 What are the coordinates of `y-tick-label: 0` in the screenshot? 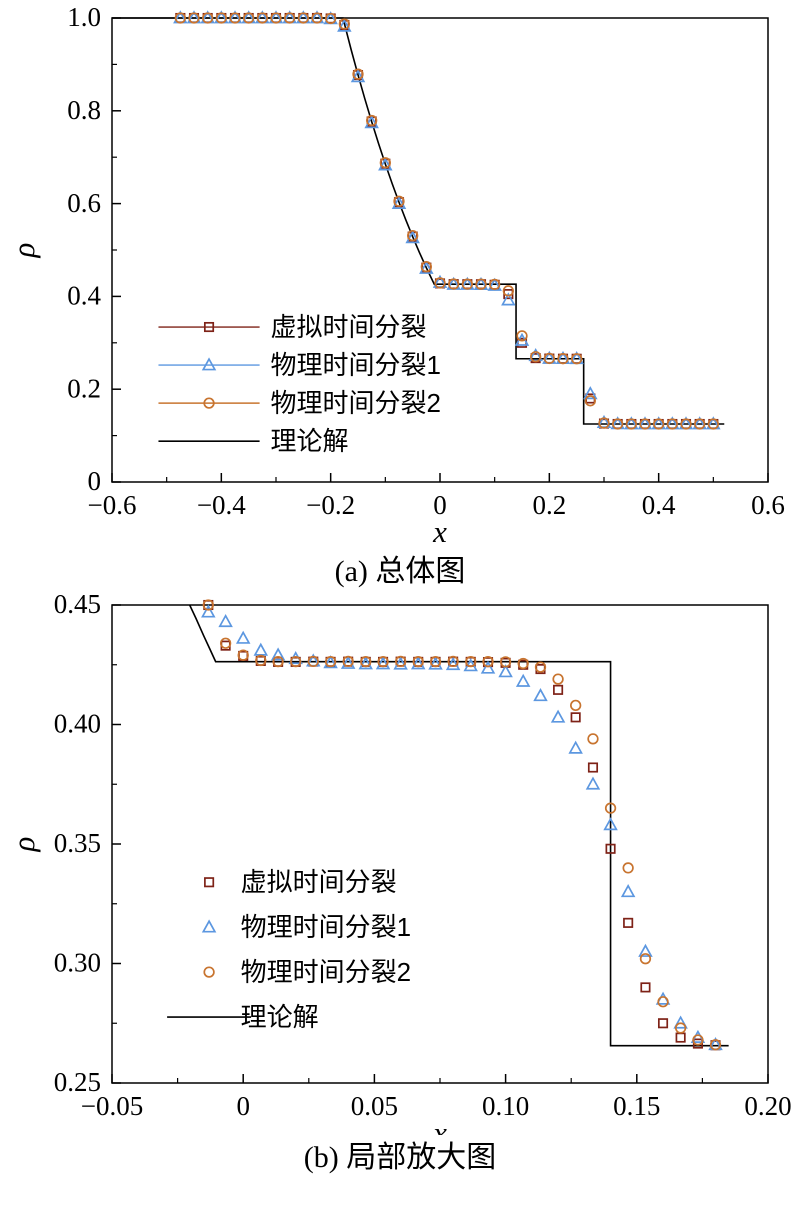 It's located at (95, 481).